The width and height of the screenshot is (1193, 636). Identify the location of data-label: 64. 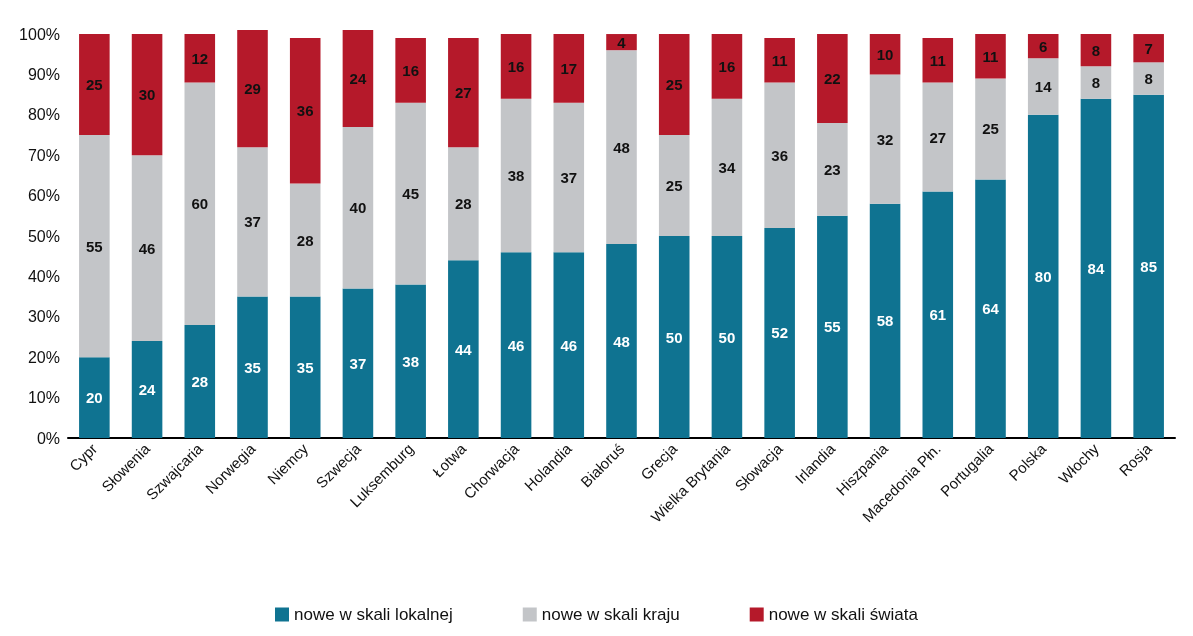
(991, 309).